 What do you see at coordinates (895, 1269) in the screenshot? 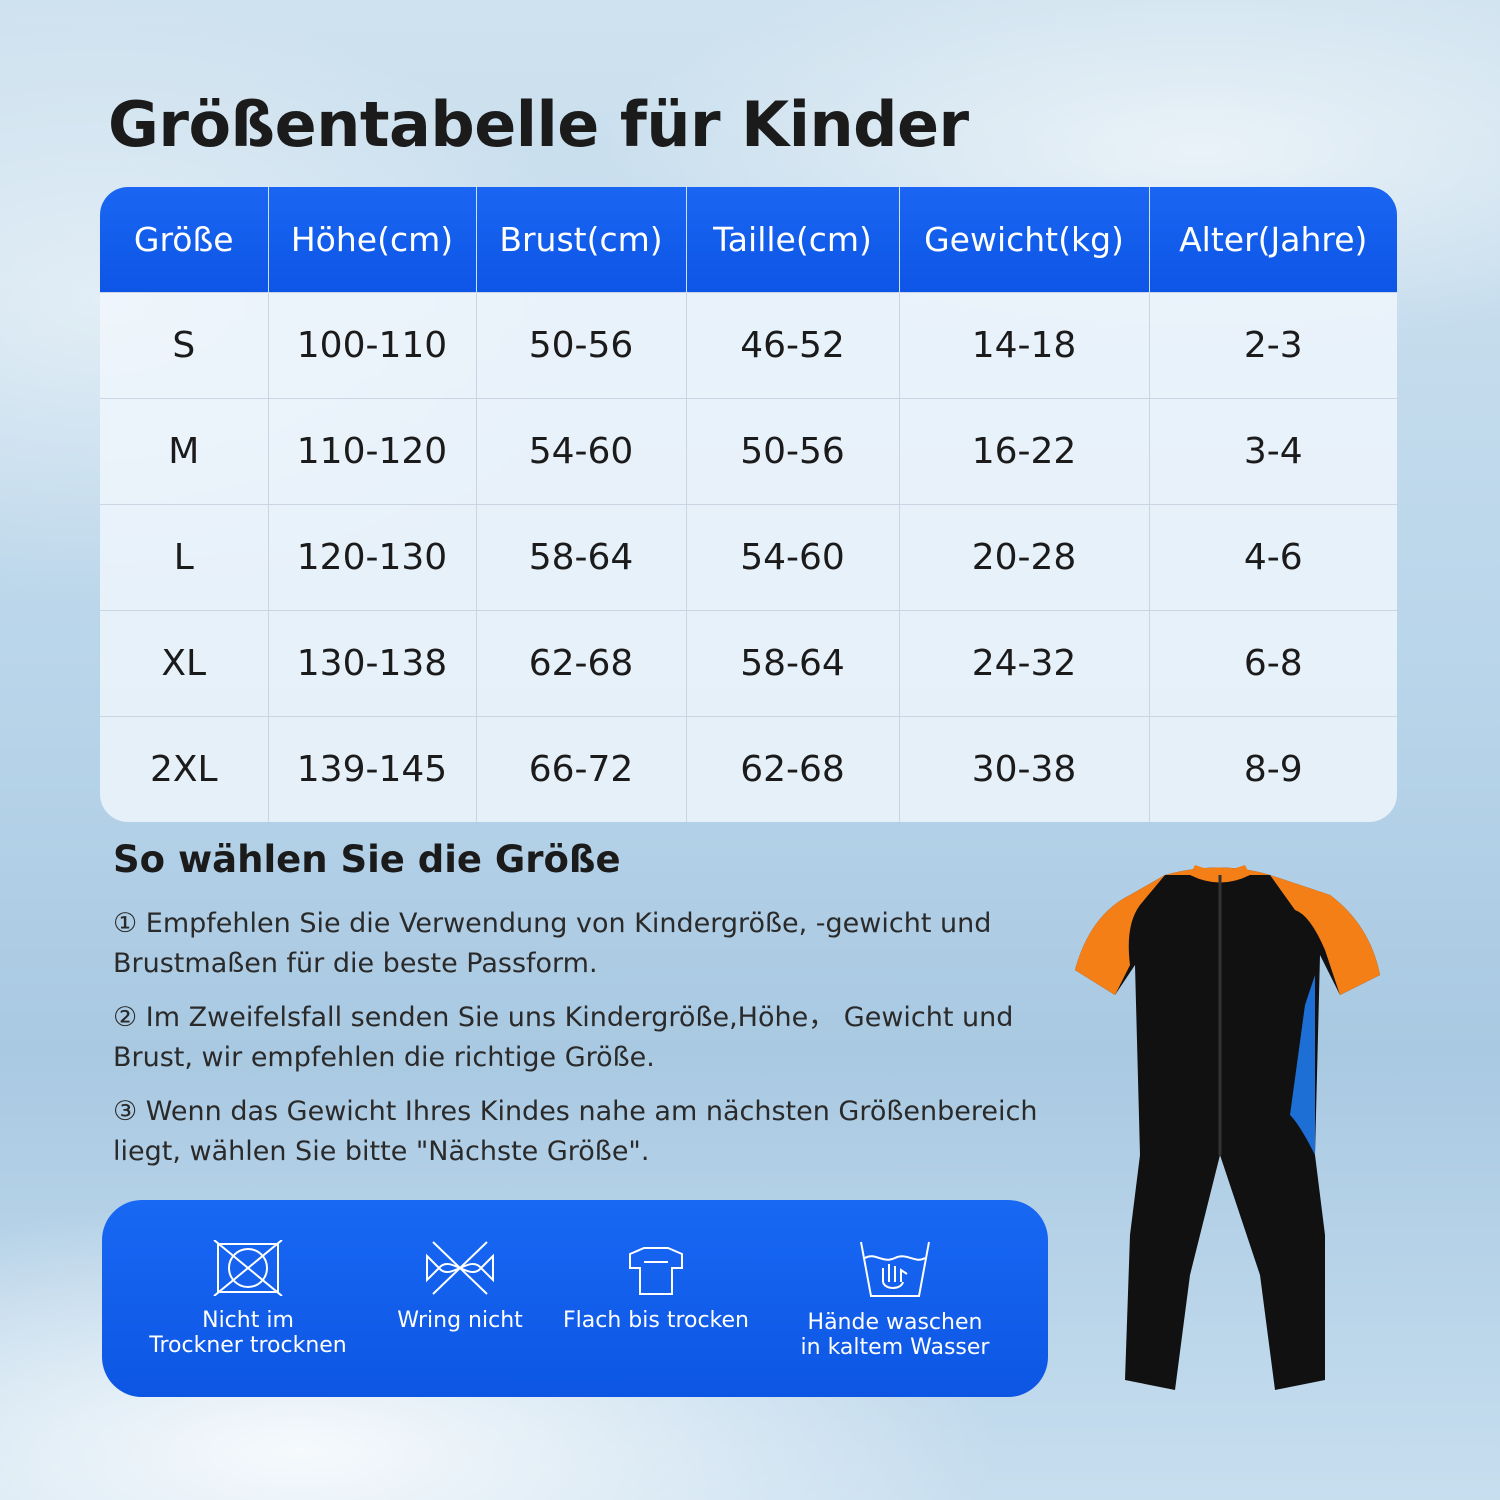
I see `icon-hand-wash` at bounding box center [895, 1269].